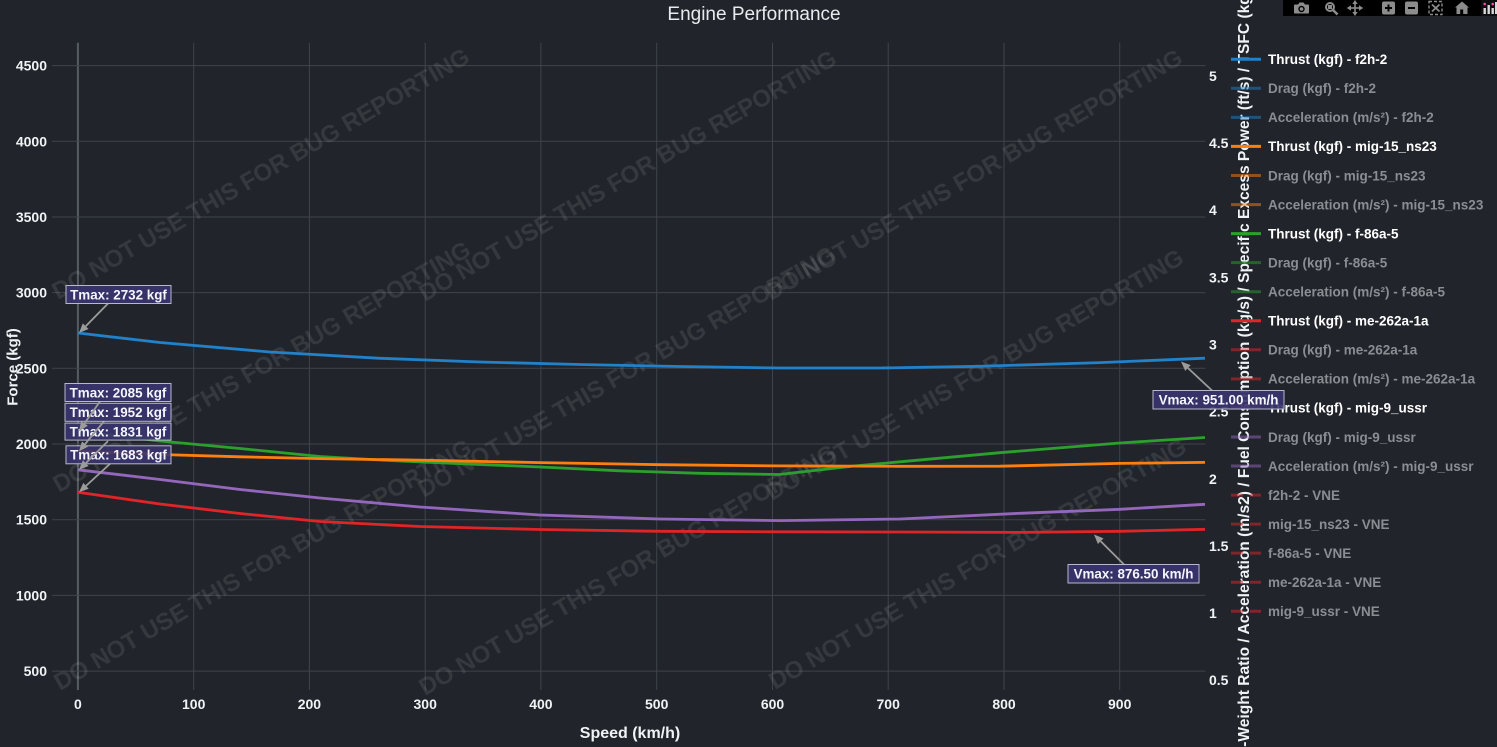  What do you see at coordinates (1357, 292) in the screenshot?
I see `svg-text: Acceleration (m/s²) - f-86a-5` at bounding box center [1357, 292].